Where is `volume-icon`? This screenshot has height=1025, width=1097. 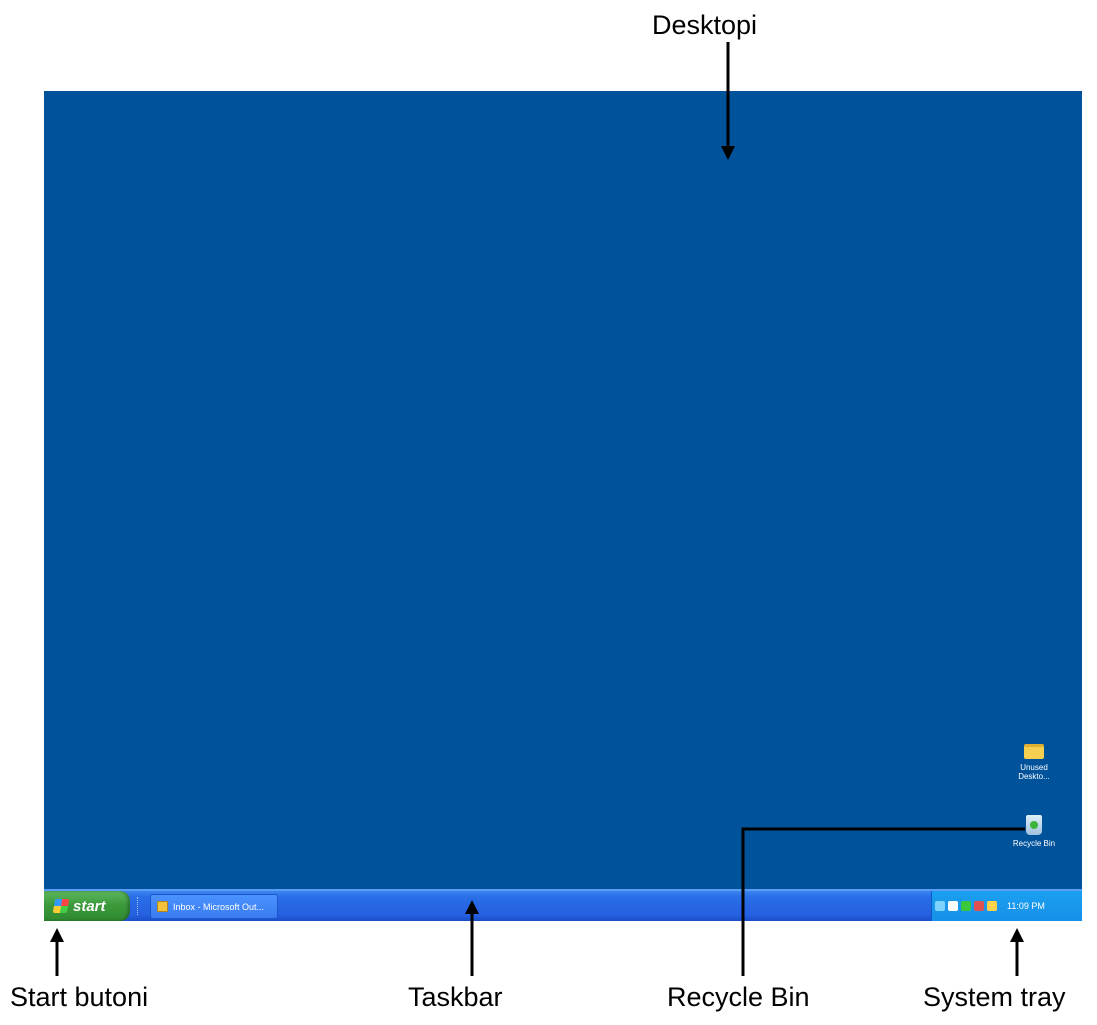
volume-icon is located at coordinates (953, 906).